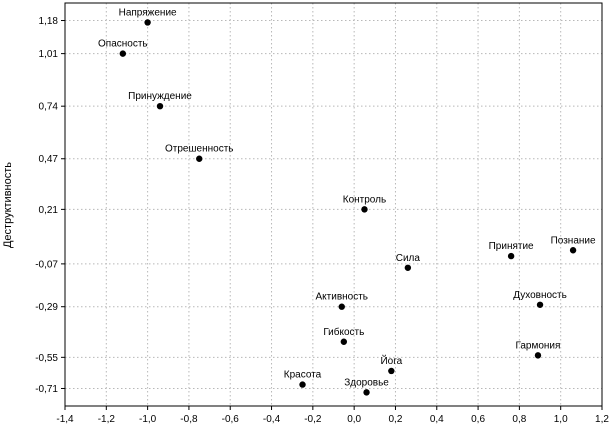 The width and height of the screenshot is (612, 430). I want to click on y-tick-label: 0,21, so click(49, 210).